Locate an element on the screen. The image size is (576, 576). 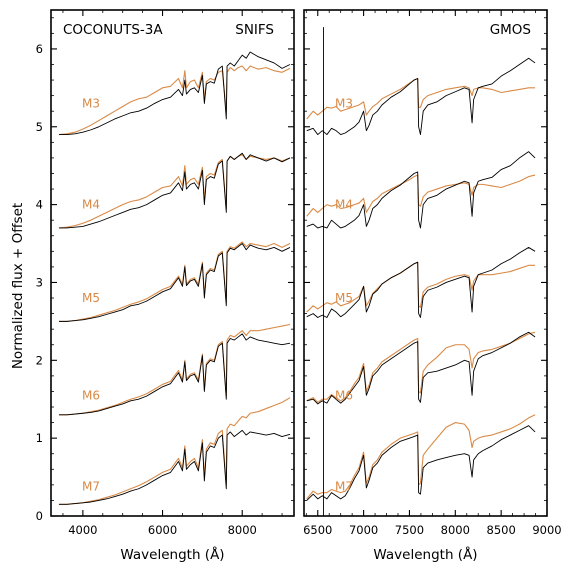
snifs-y-tick-label: 0 is located at coordinates (39, 516).